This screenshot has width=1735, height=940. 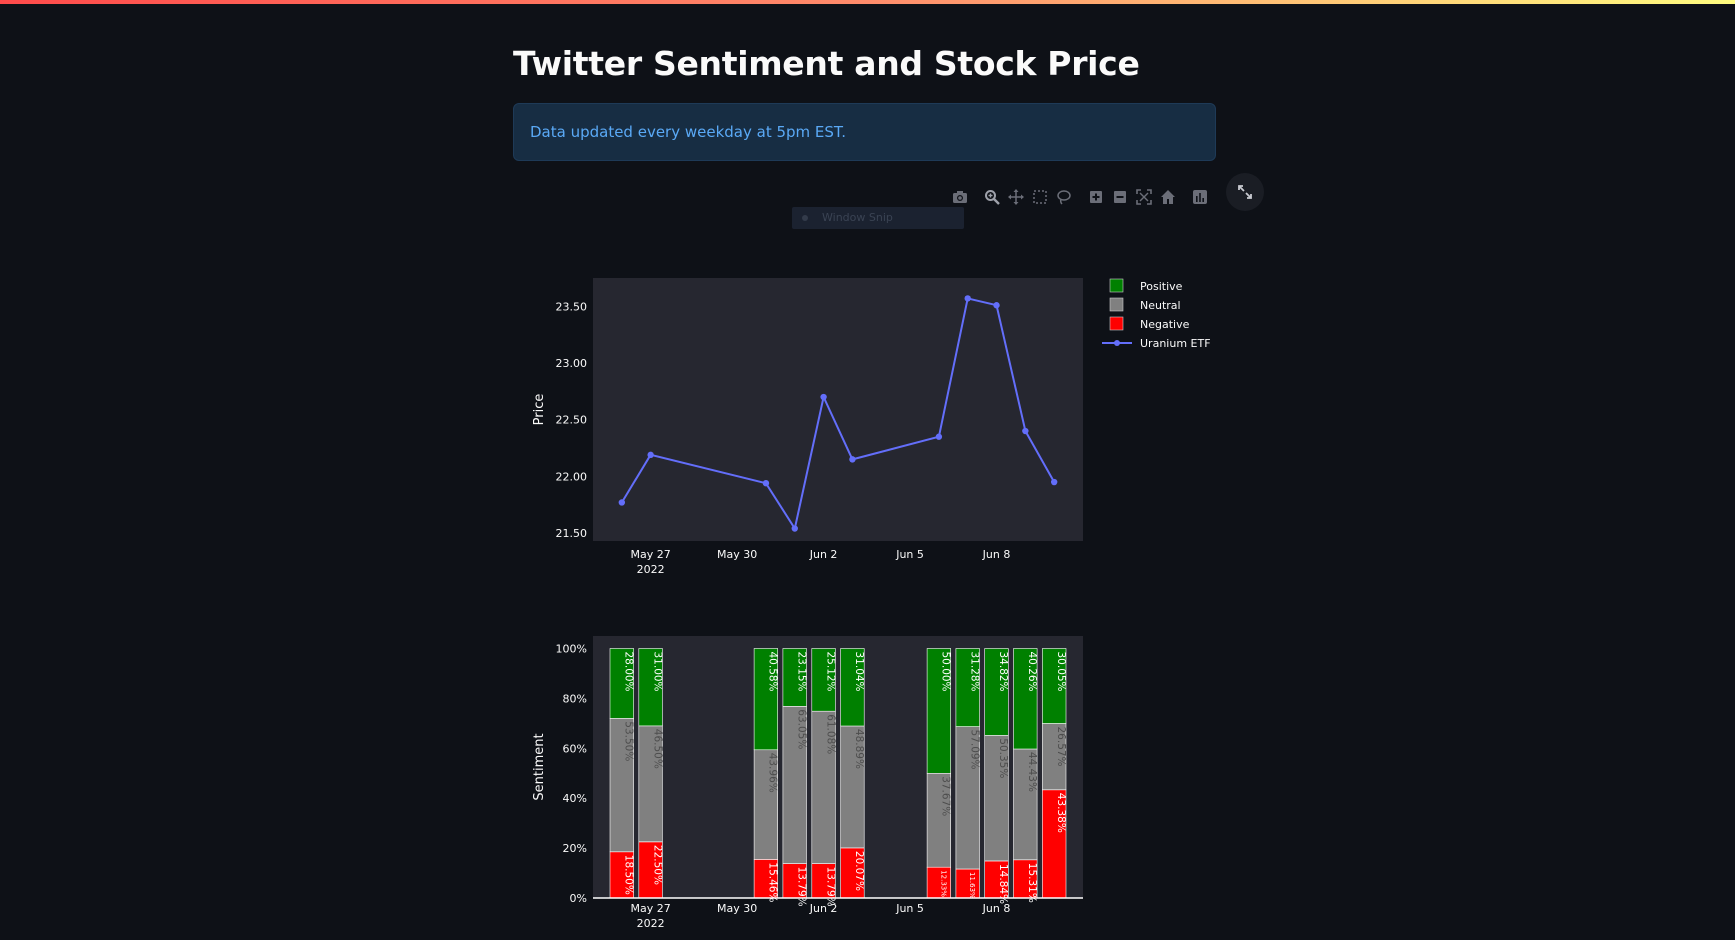 What do you see at coordinates (629, 875) in the screenshot?
I see `bar-data-label: 18.50%` at bounding box center [629, 875].